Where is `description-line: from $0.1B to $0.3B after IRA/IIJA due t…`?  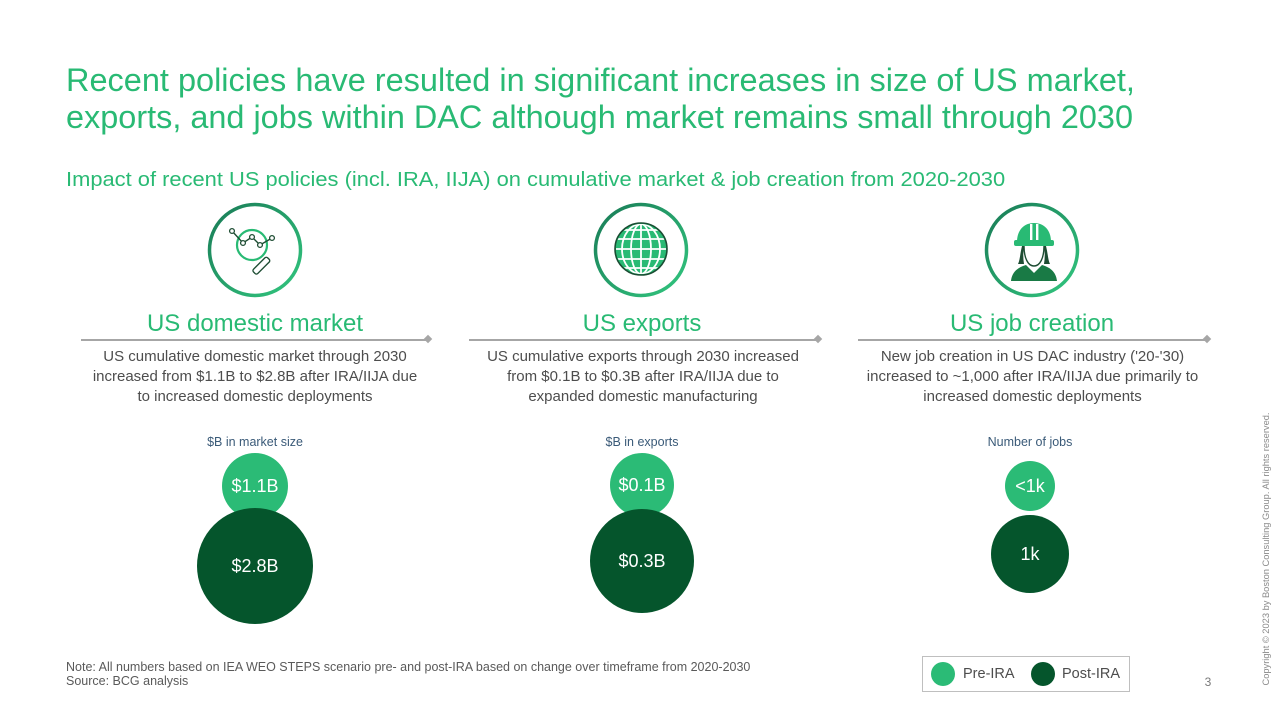
description-line: from $0.1B to $0.3B after IRA/IIJA due t… is located at coordinates (643, 376).